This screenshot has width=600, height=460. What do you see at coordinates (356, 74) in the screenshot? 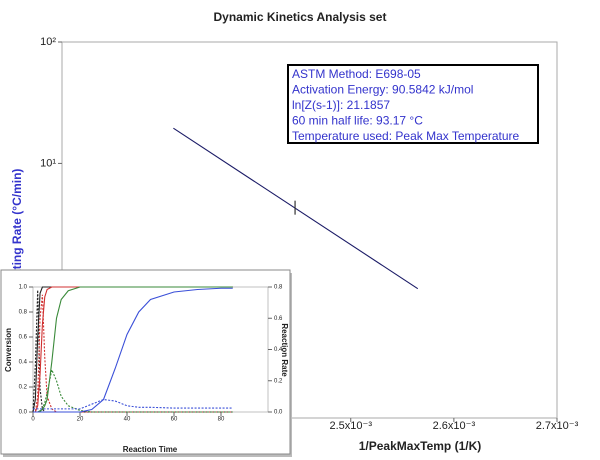
I see `annotation-line: ASTM Method: E698-05` at bounding box center [356, 74].